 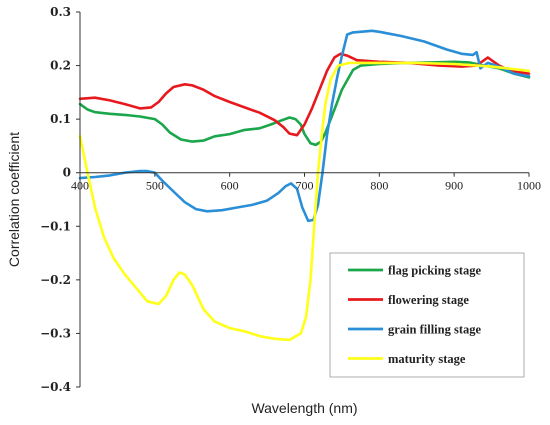 I want to click on x-tick-label: 900, so click(x=454, y=186).